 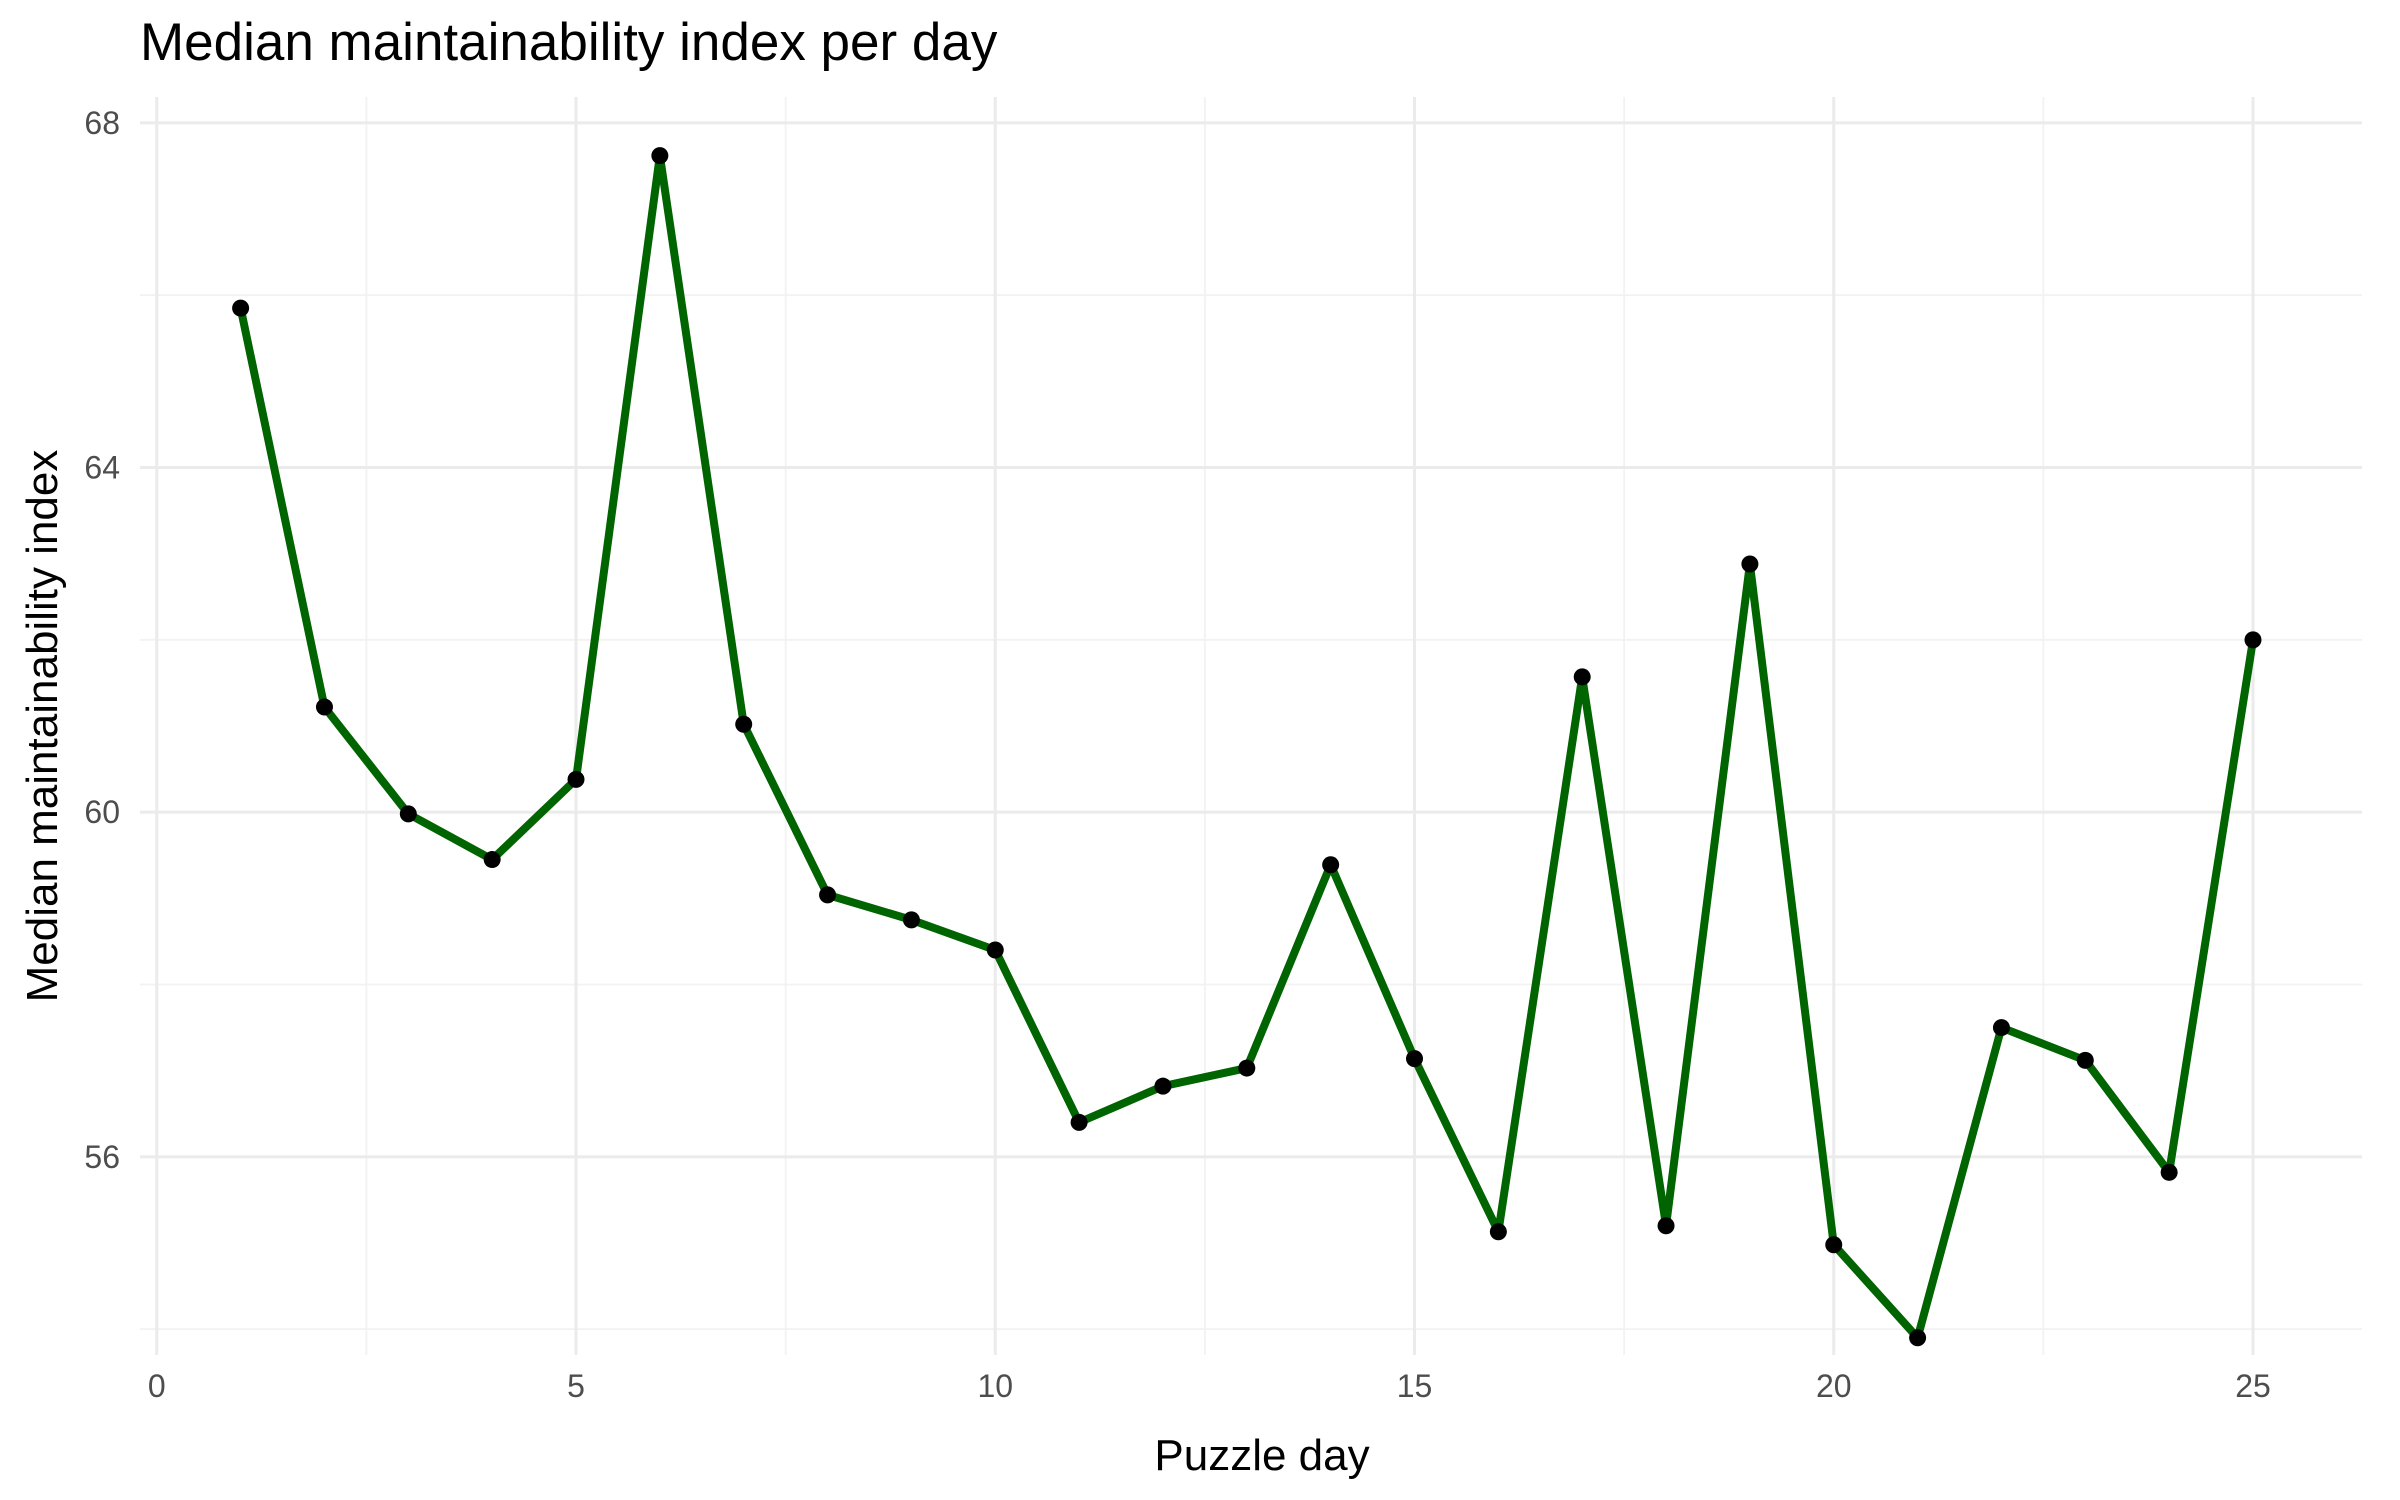 What do you see at coordinates (569, 42) in the screenshot?
I see `chart-title: Median maintainability index per day` at bounding box center [569, 42].